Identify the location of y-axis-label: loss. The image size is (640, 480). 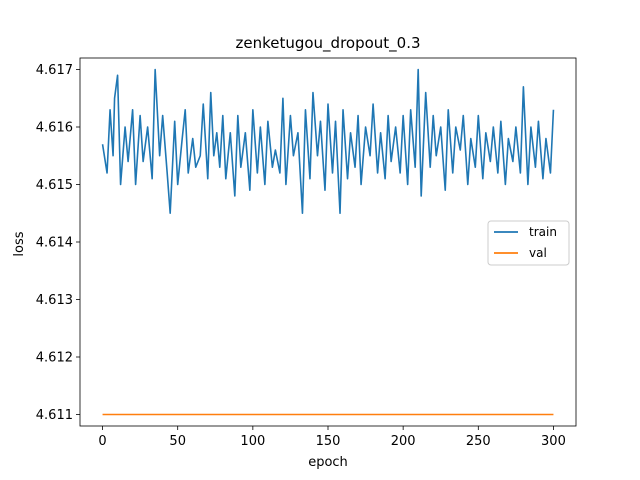
(19, 243).